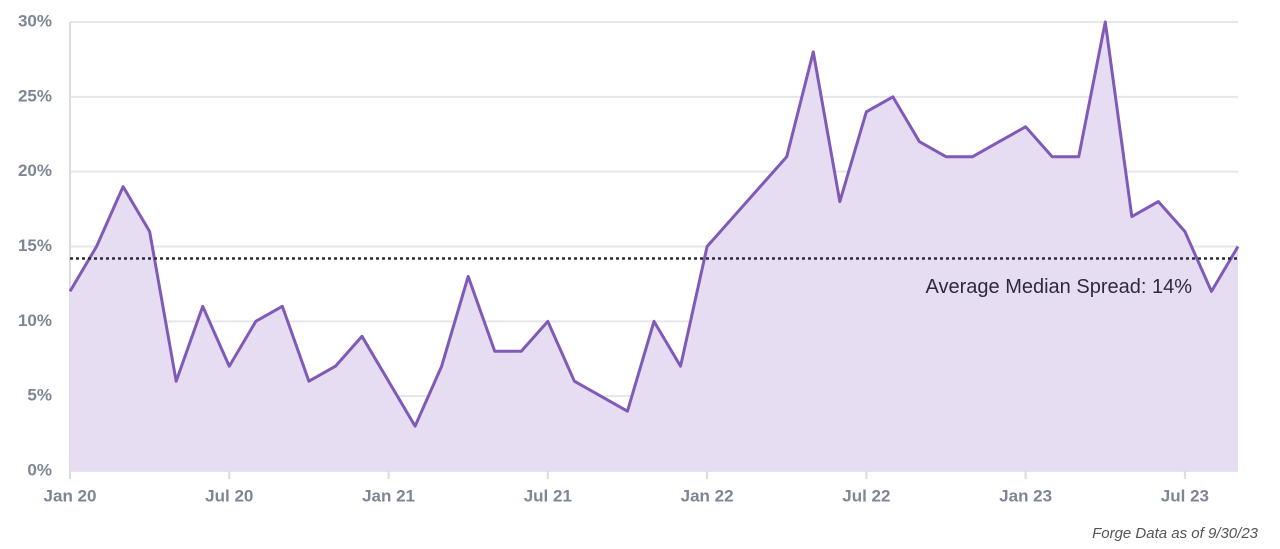 This screenshot has width=1280, height=549. What do you see at coordinates (388, 495) in the screenshot?
I see `x-tick-label: Jan 21` at bounding box center [388, 495].